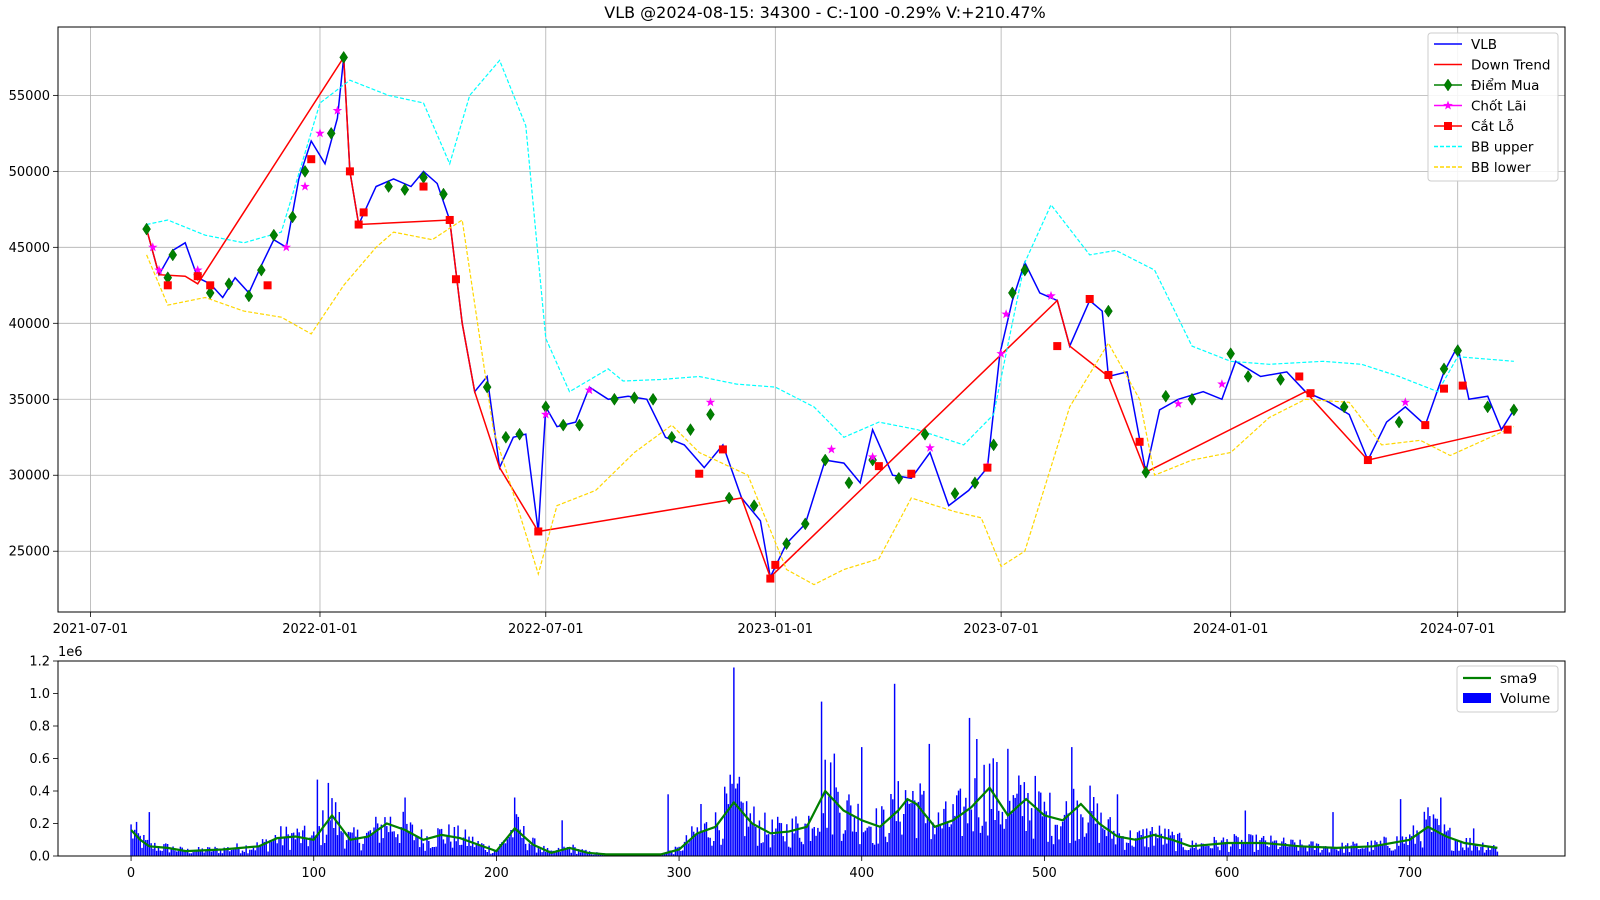 The image size is (1600, 900). Describe the element at coordinates (1492, 126) in the screenshot. I see `legend-label: Cắt Lỗ` at that location.